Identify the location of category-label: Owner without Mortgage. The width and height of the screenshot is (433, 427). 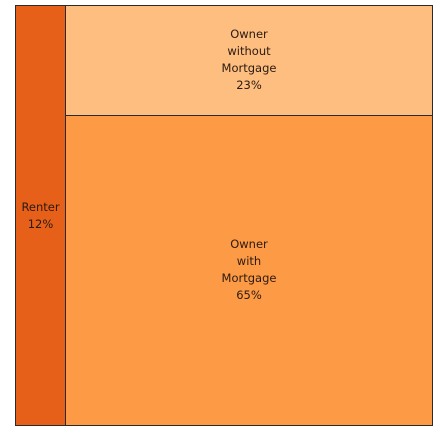
(249, 51).